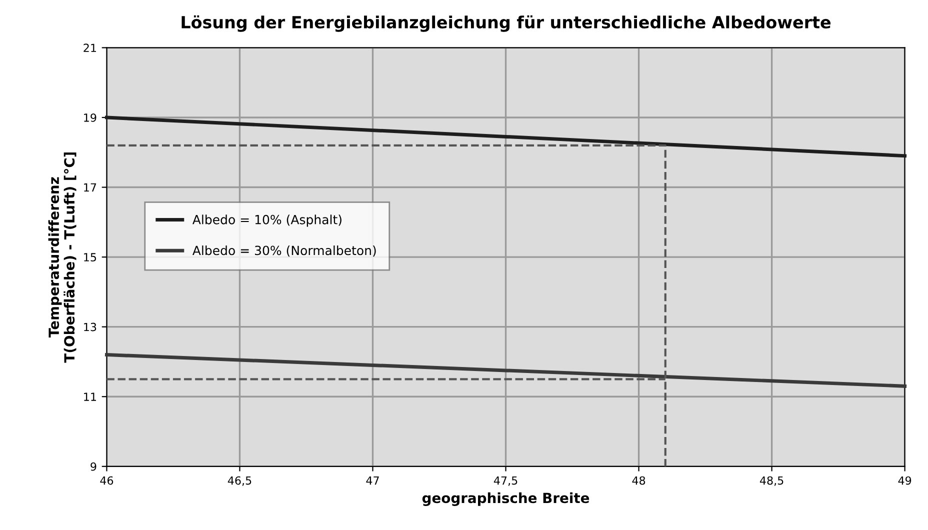  What do you see at coordinates (90, 117) in the screenshot?
I see `y-tick-label: 19` at bounding box center [90, 117].